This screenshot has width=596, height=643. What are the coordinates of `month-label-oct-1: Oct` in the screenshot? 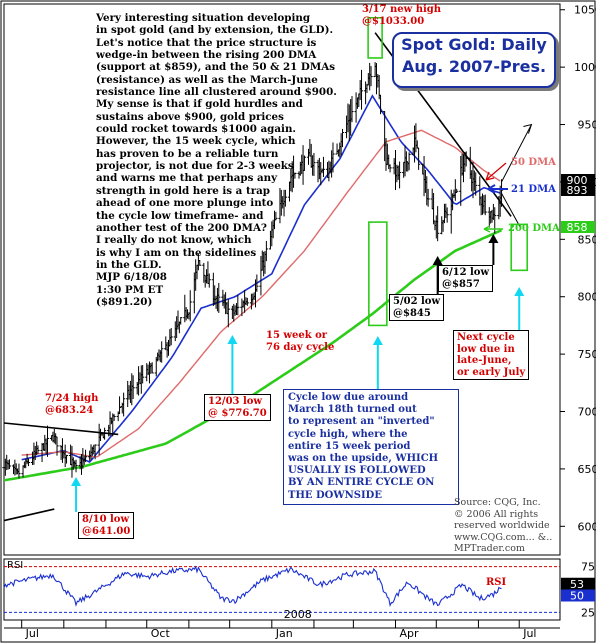 It's located at (161, 633).